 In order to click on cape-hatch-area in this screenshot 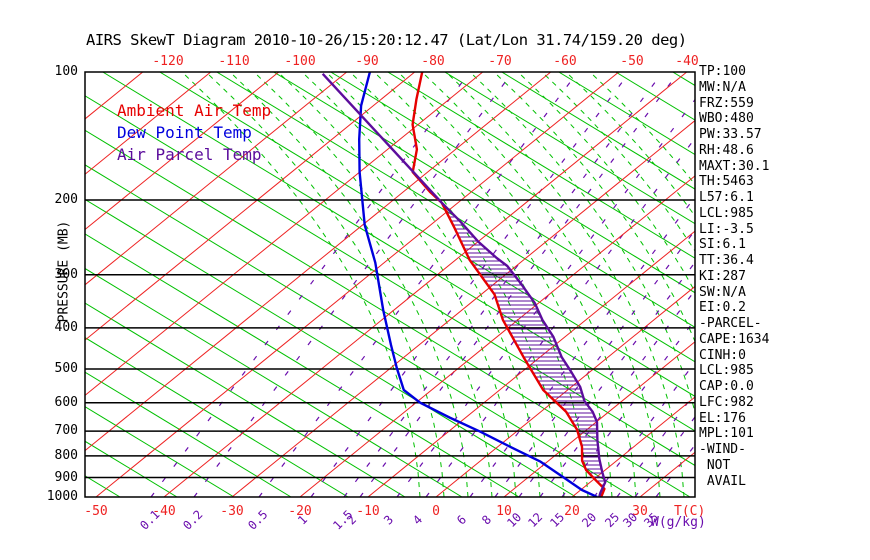, I will do `click(524, 347)`.